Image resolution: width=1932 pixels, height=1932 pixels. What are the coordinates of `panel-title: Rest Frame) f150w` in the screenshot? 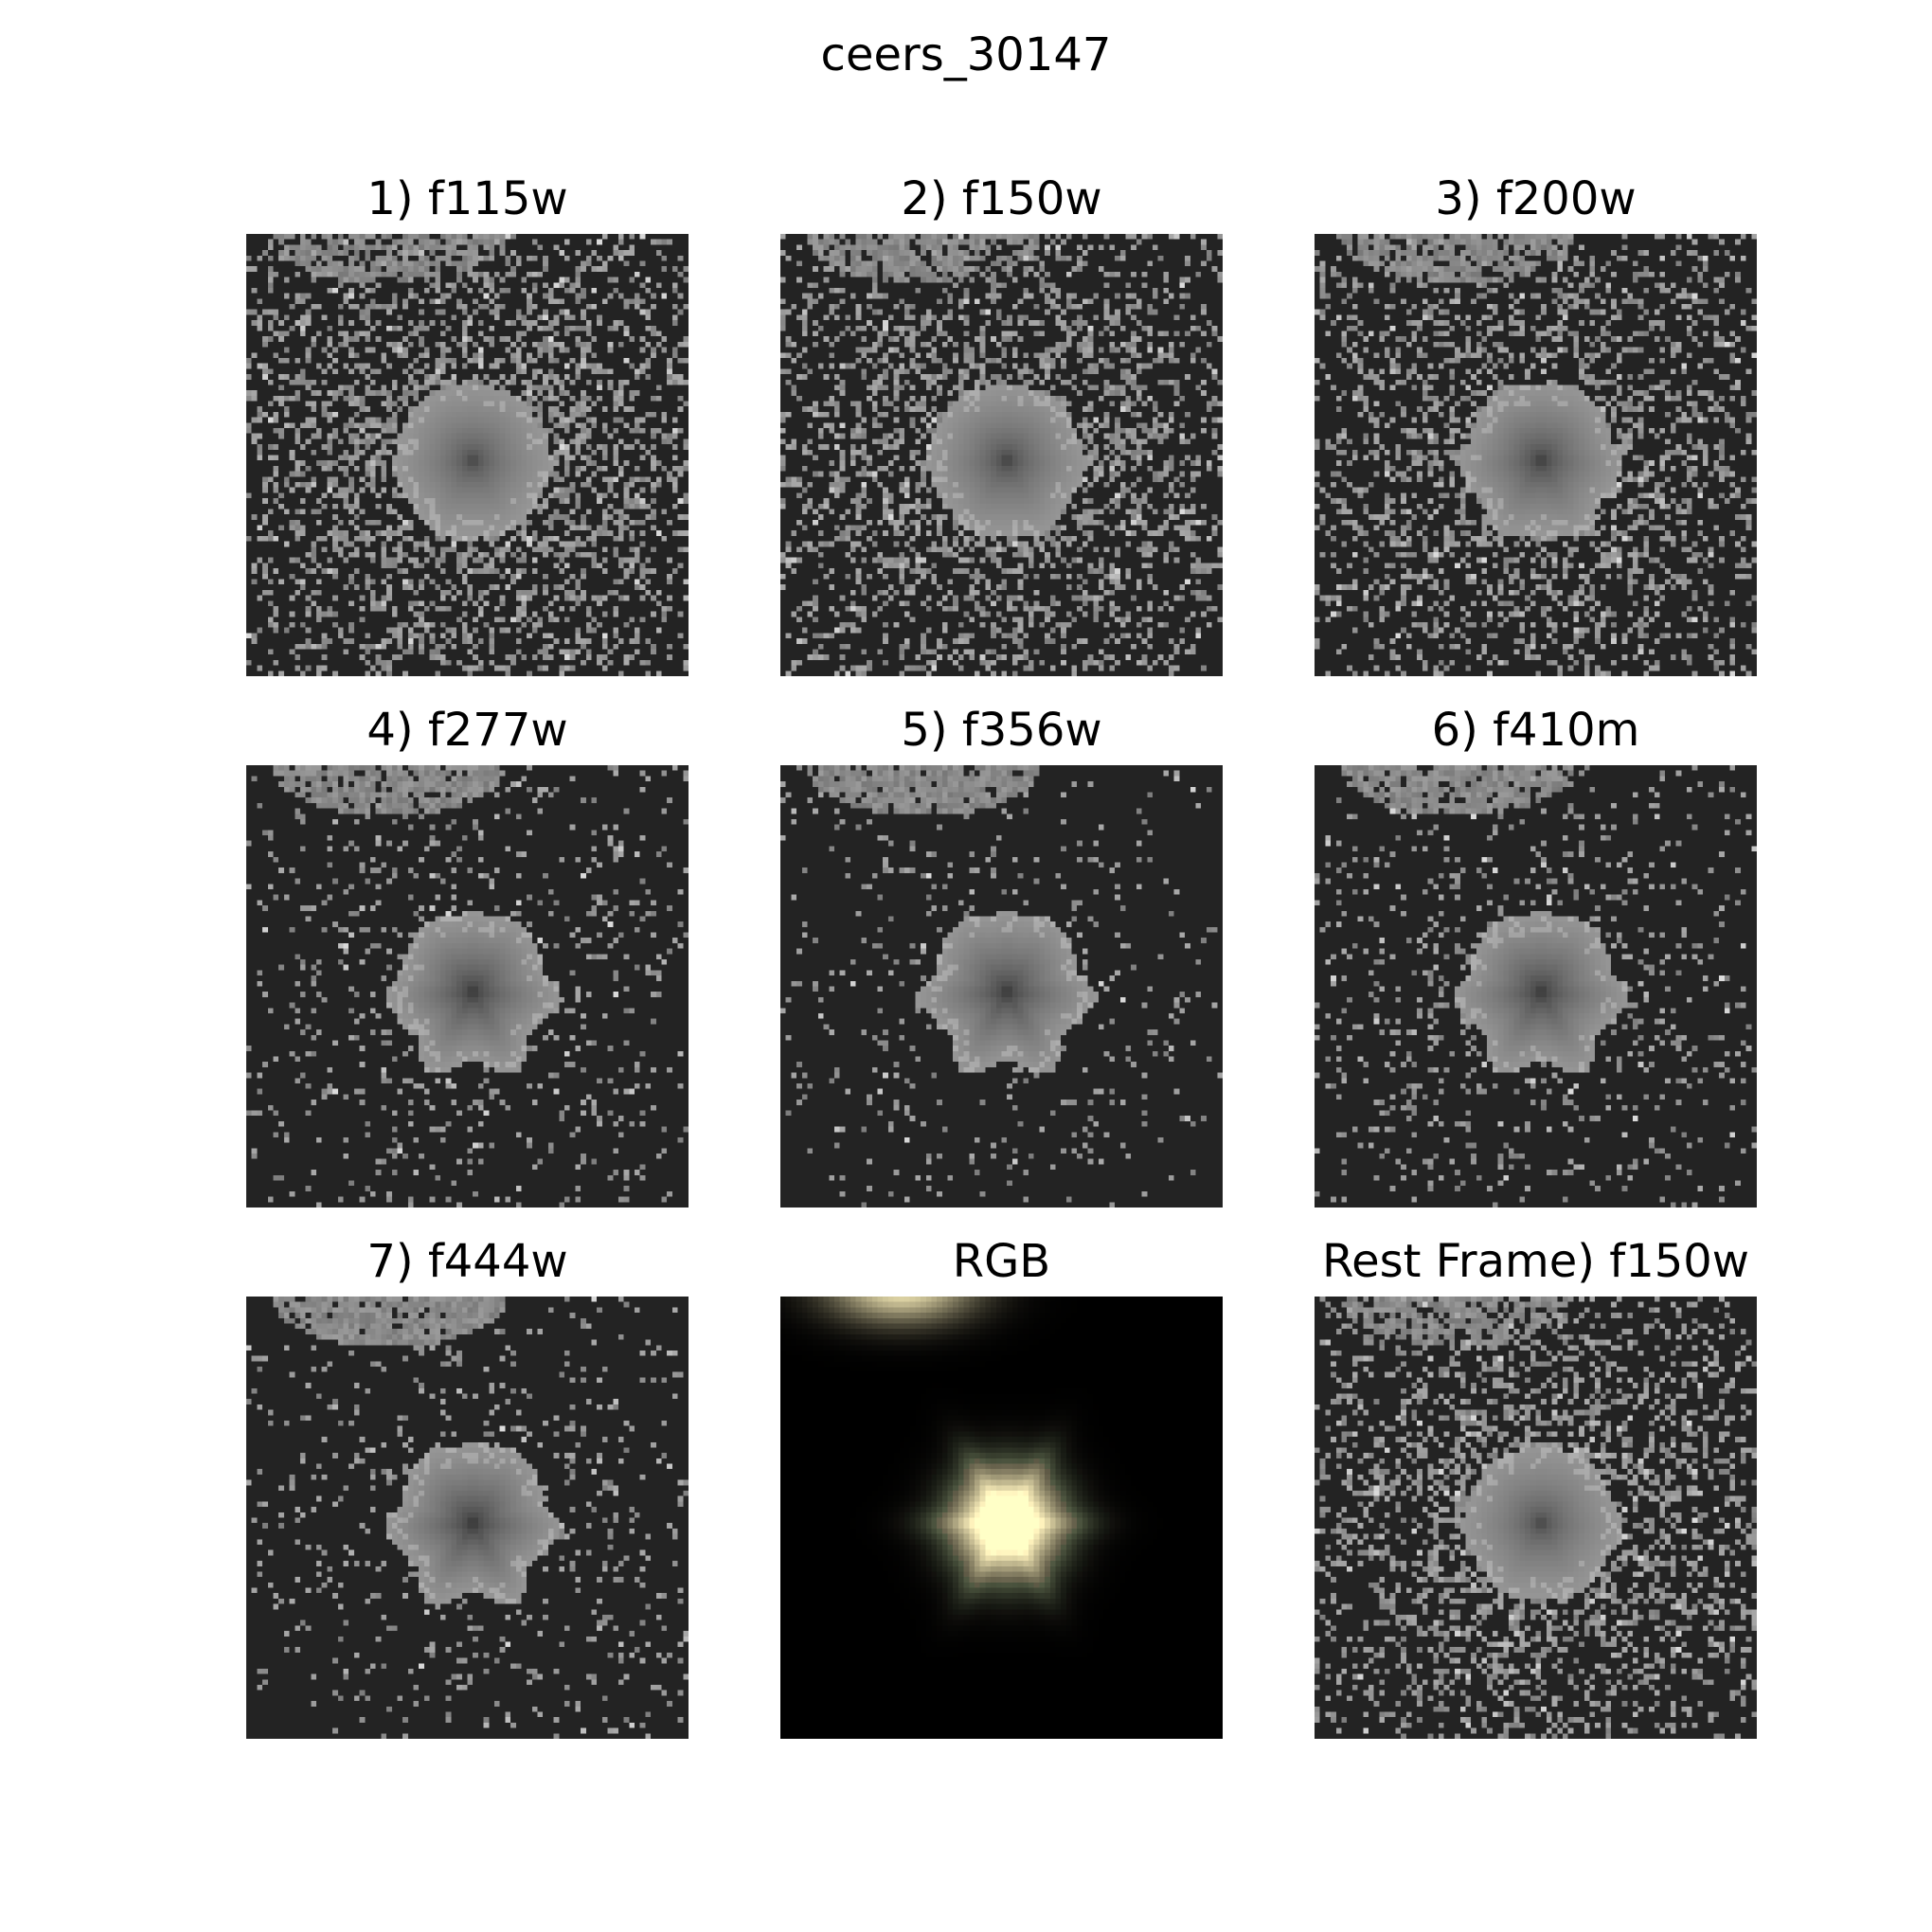 It's located at (1535, 1261).